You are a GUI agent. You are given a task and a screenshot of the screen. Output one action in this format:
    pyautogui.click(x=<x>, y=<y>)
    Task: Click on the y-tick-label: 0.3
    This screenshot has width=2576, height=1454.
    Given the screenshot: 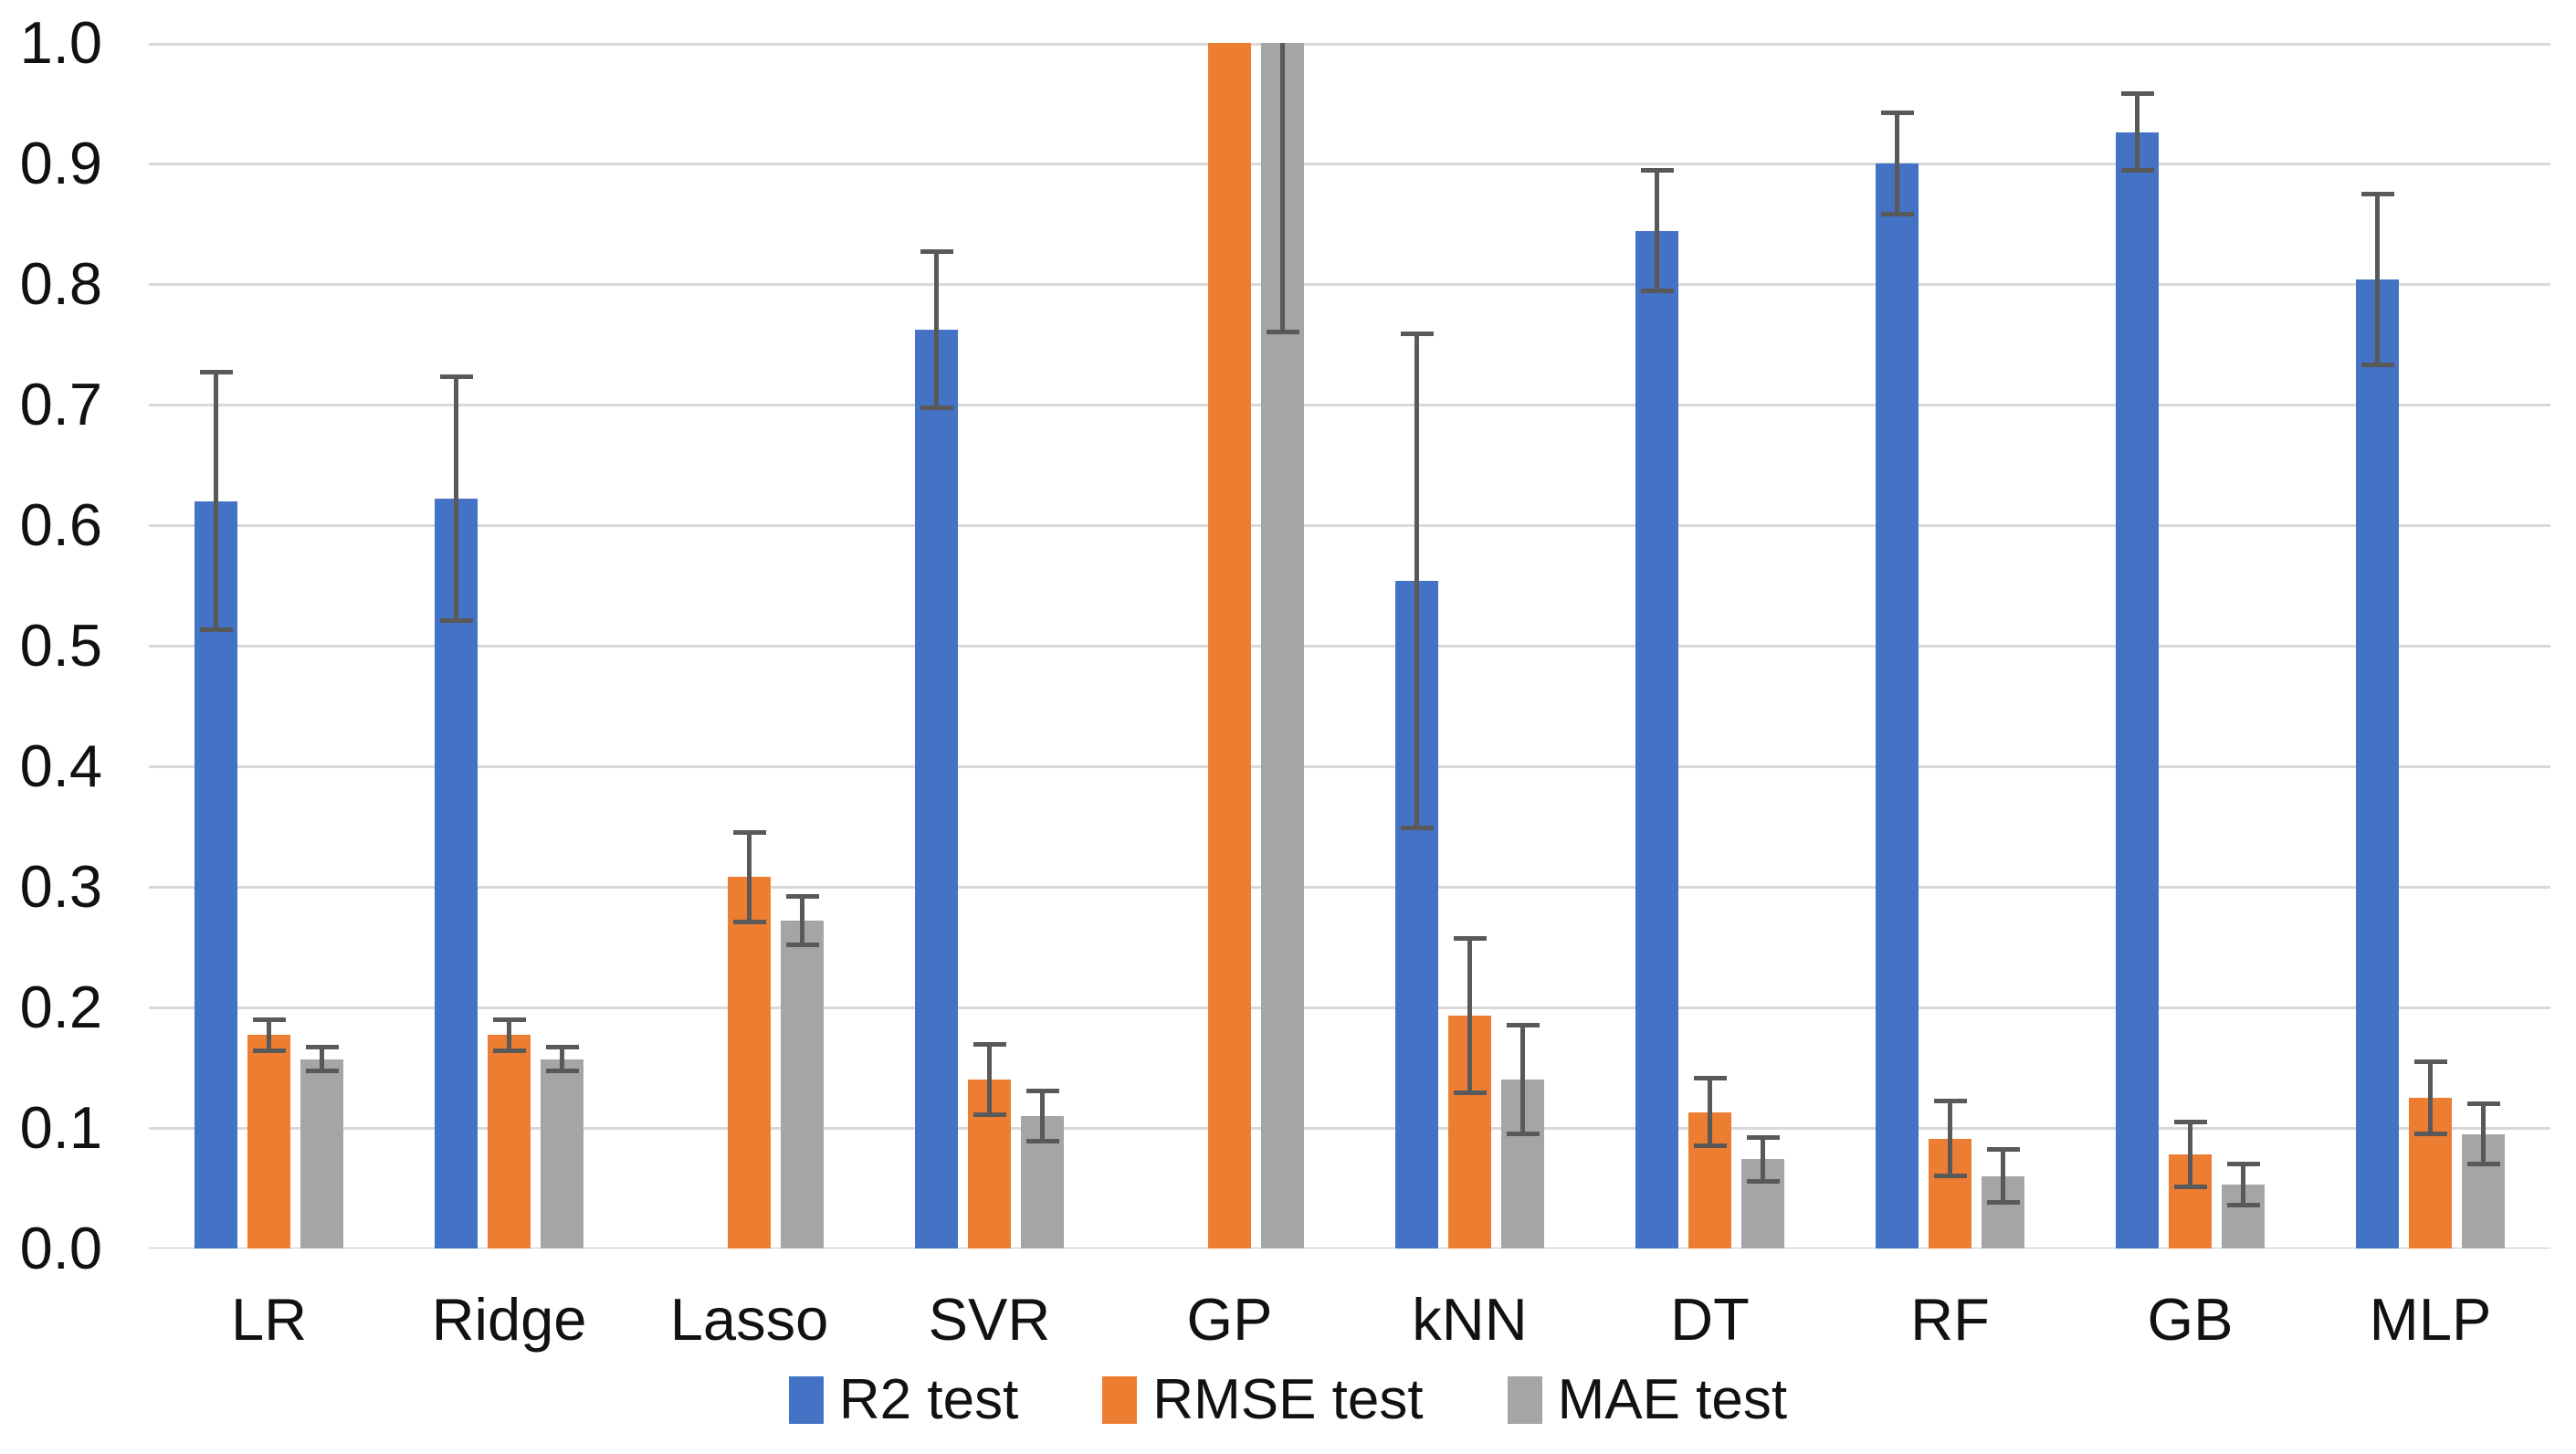 What is the action you would take?
    pyautogui.click(x=60, y=887)
    